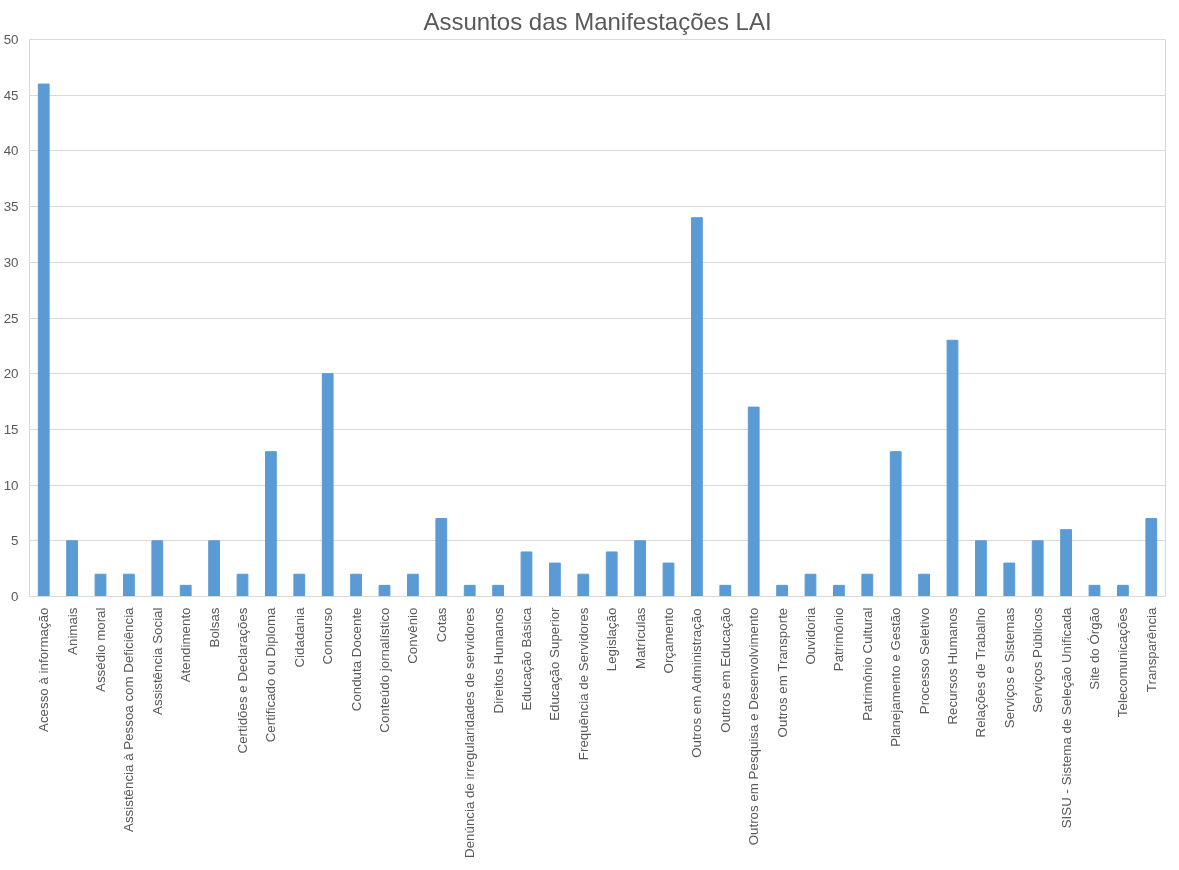  What do you see at coordinates (11, 429) in the screenshot?
I see `y-tick-label: 15` at bounding box center [11, 429].